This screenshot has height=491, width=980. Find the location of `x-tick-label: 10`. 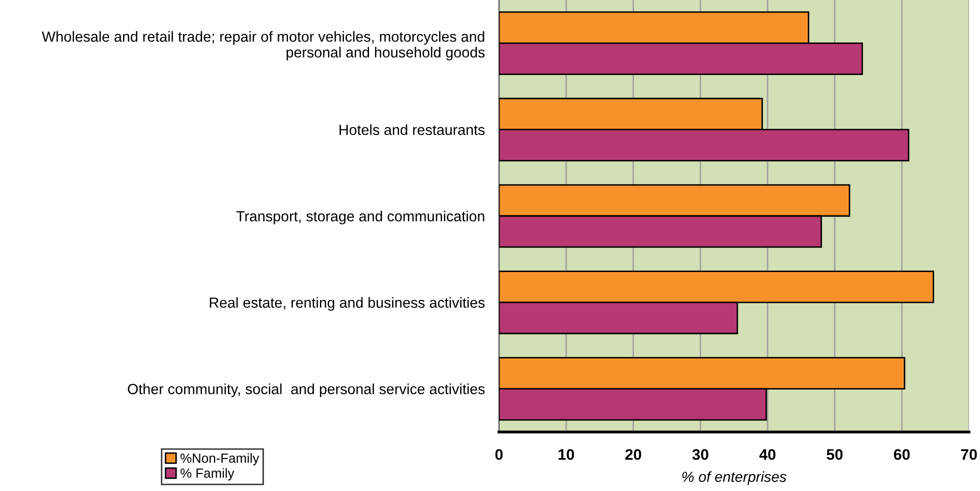

x-tick-label: 10 is located at coordinates (566, 454).